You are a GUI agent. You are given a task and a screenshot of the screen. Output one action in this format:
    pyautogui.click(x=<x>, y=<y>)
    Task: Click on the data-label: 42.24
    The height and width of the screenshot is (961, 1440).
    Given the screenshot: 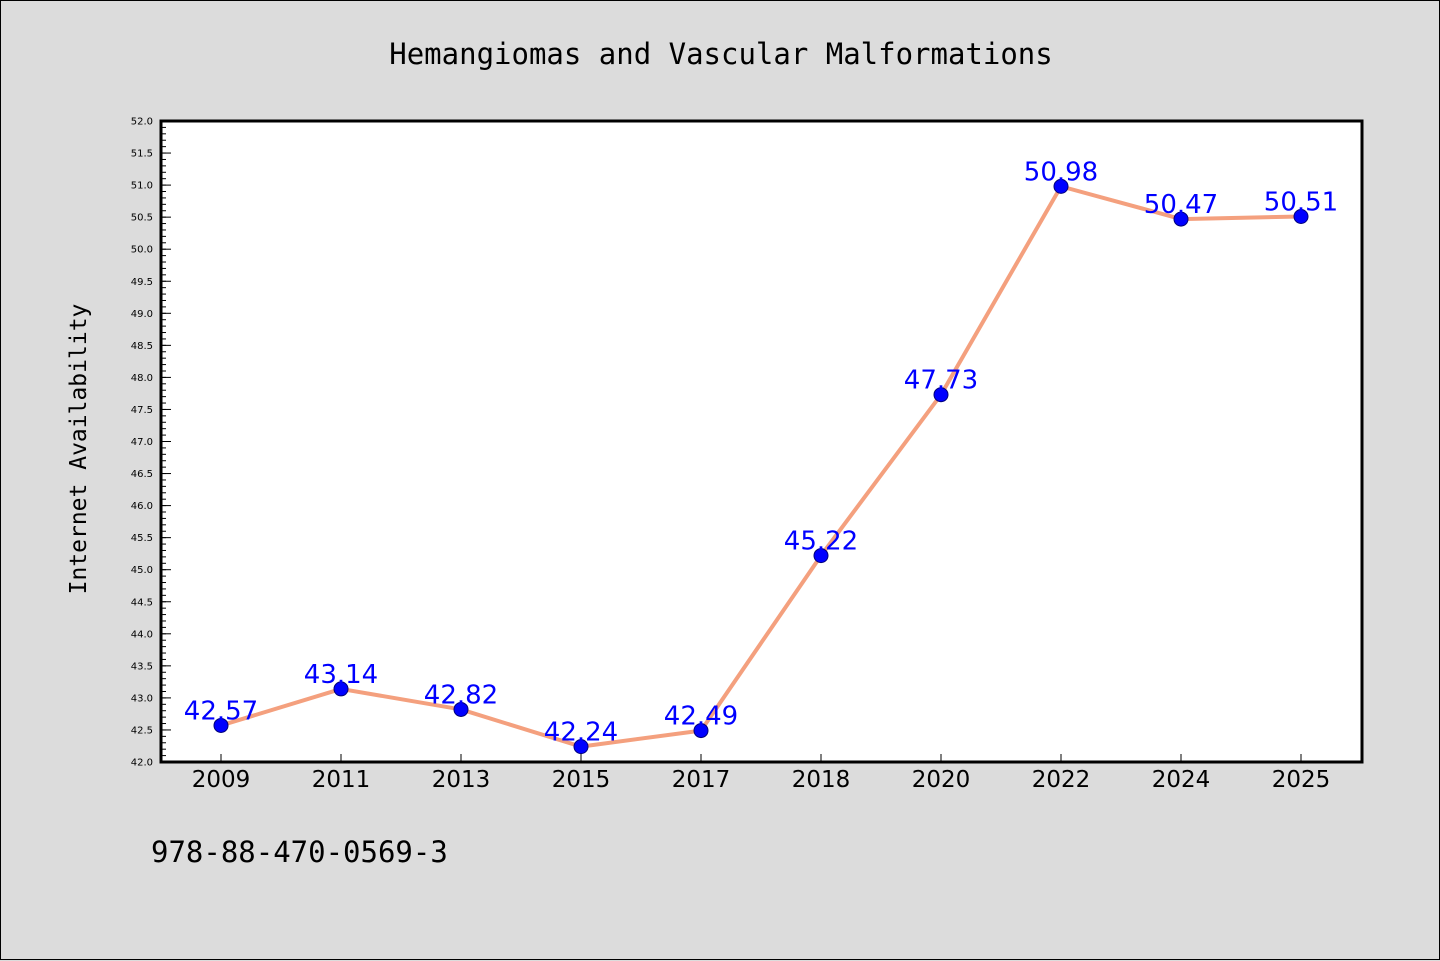 What is the action you would take?
    pyautogui.click(x=581, y=733)
    